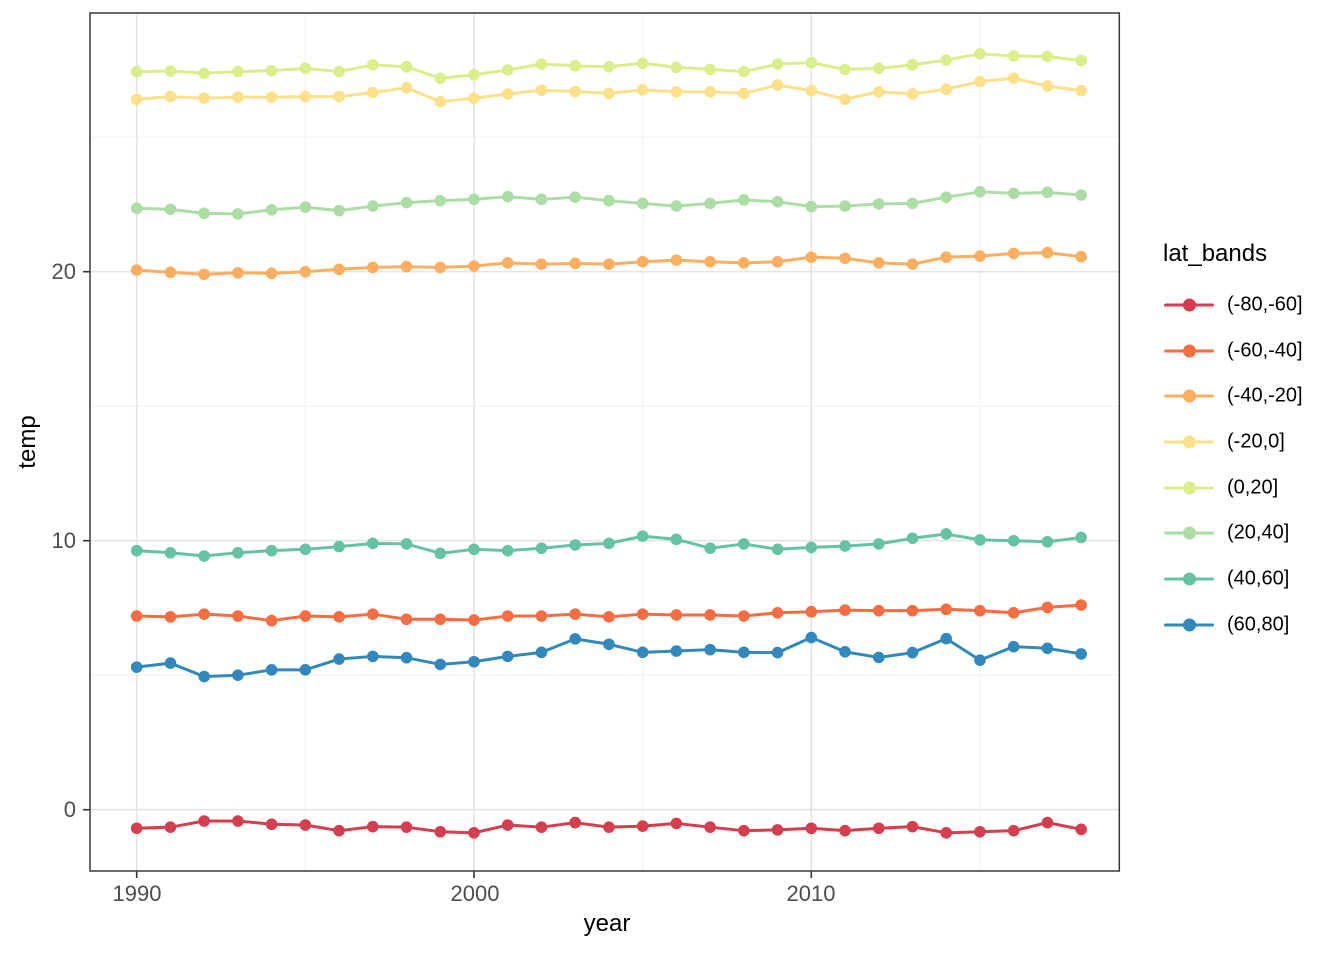 Image resolution: width=1344 pixels, height=960 pixels. I want to click on legend-label: (-40,-20], so click(1265, 395).